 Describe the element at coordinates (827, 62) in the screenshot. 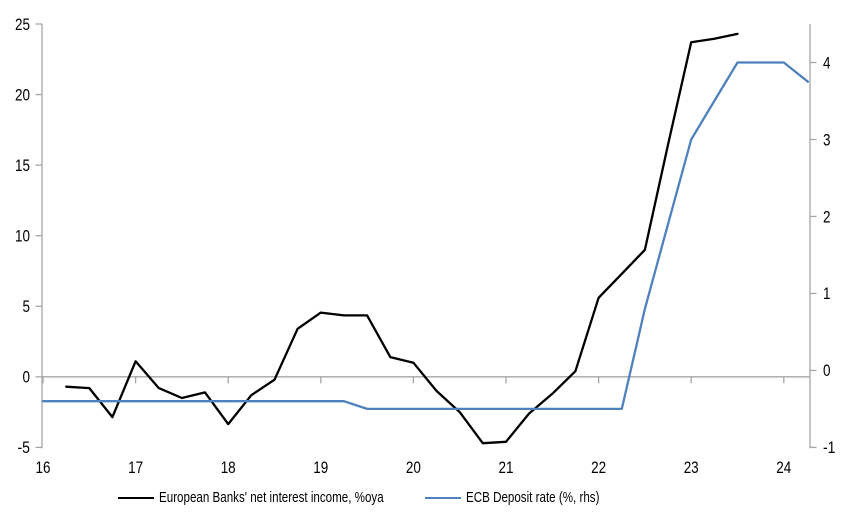

I see `right-axis-label: 4` at that location.